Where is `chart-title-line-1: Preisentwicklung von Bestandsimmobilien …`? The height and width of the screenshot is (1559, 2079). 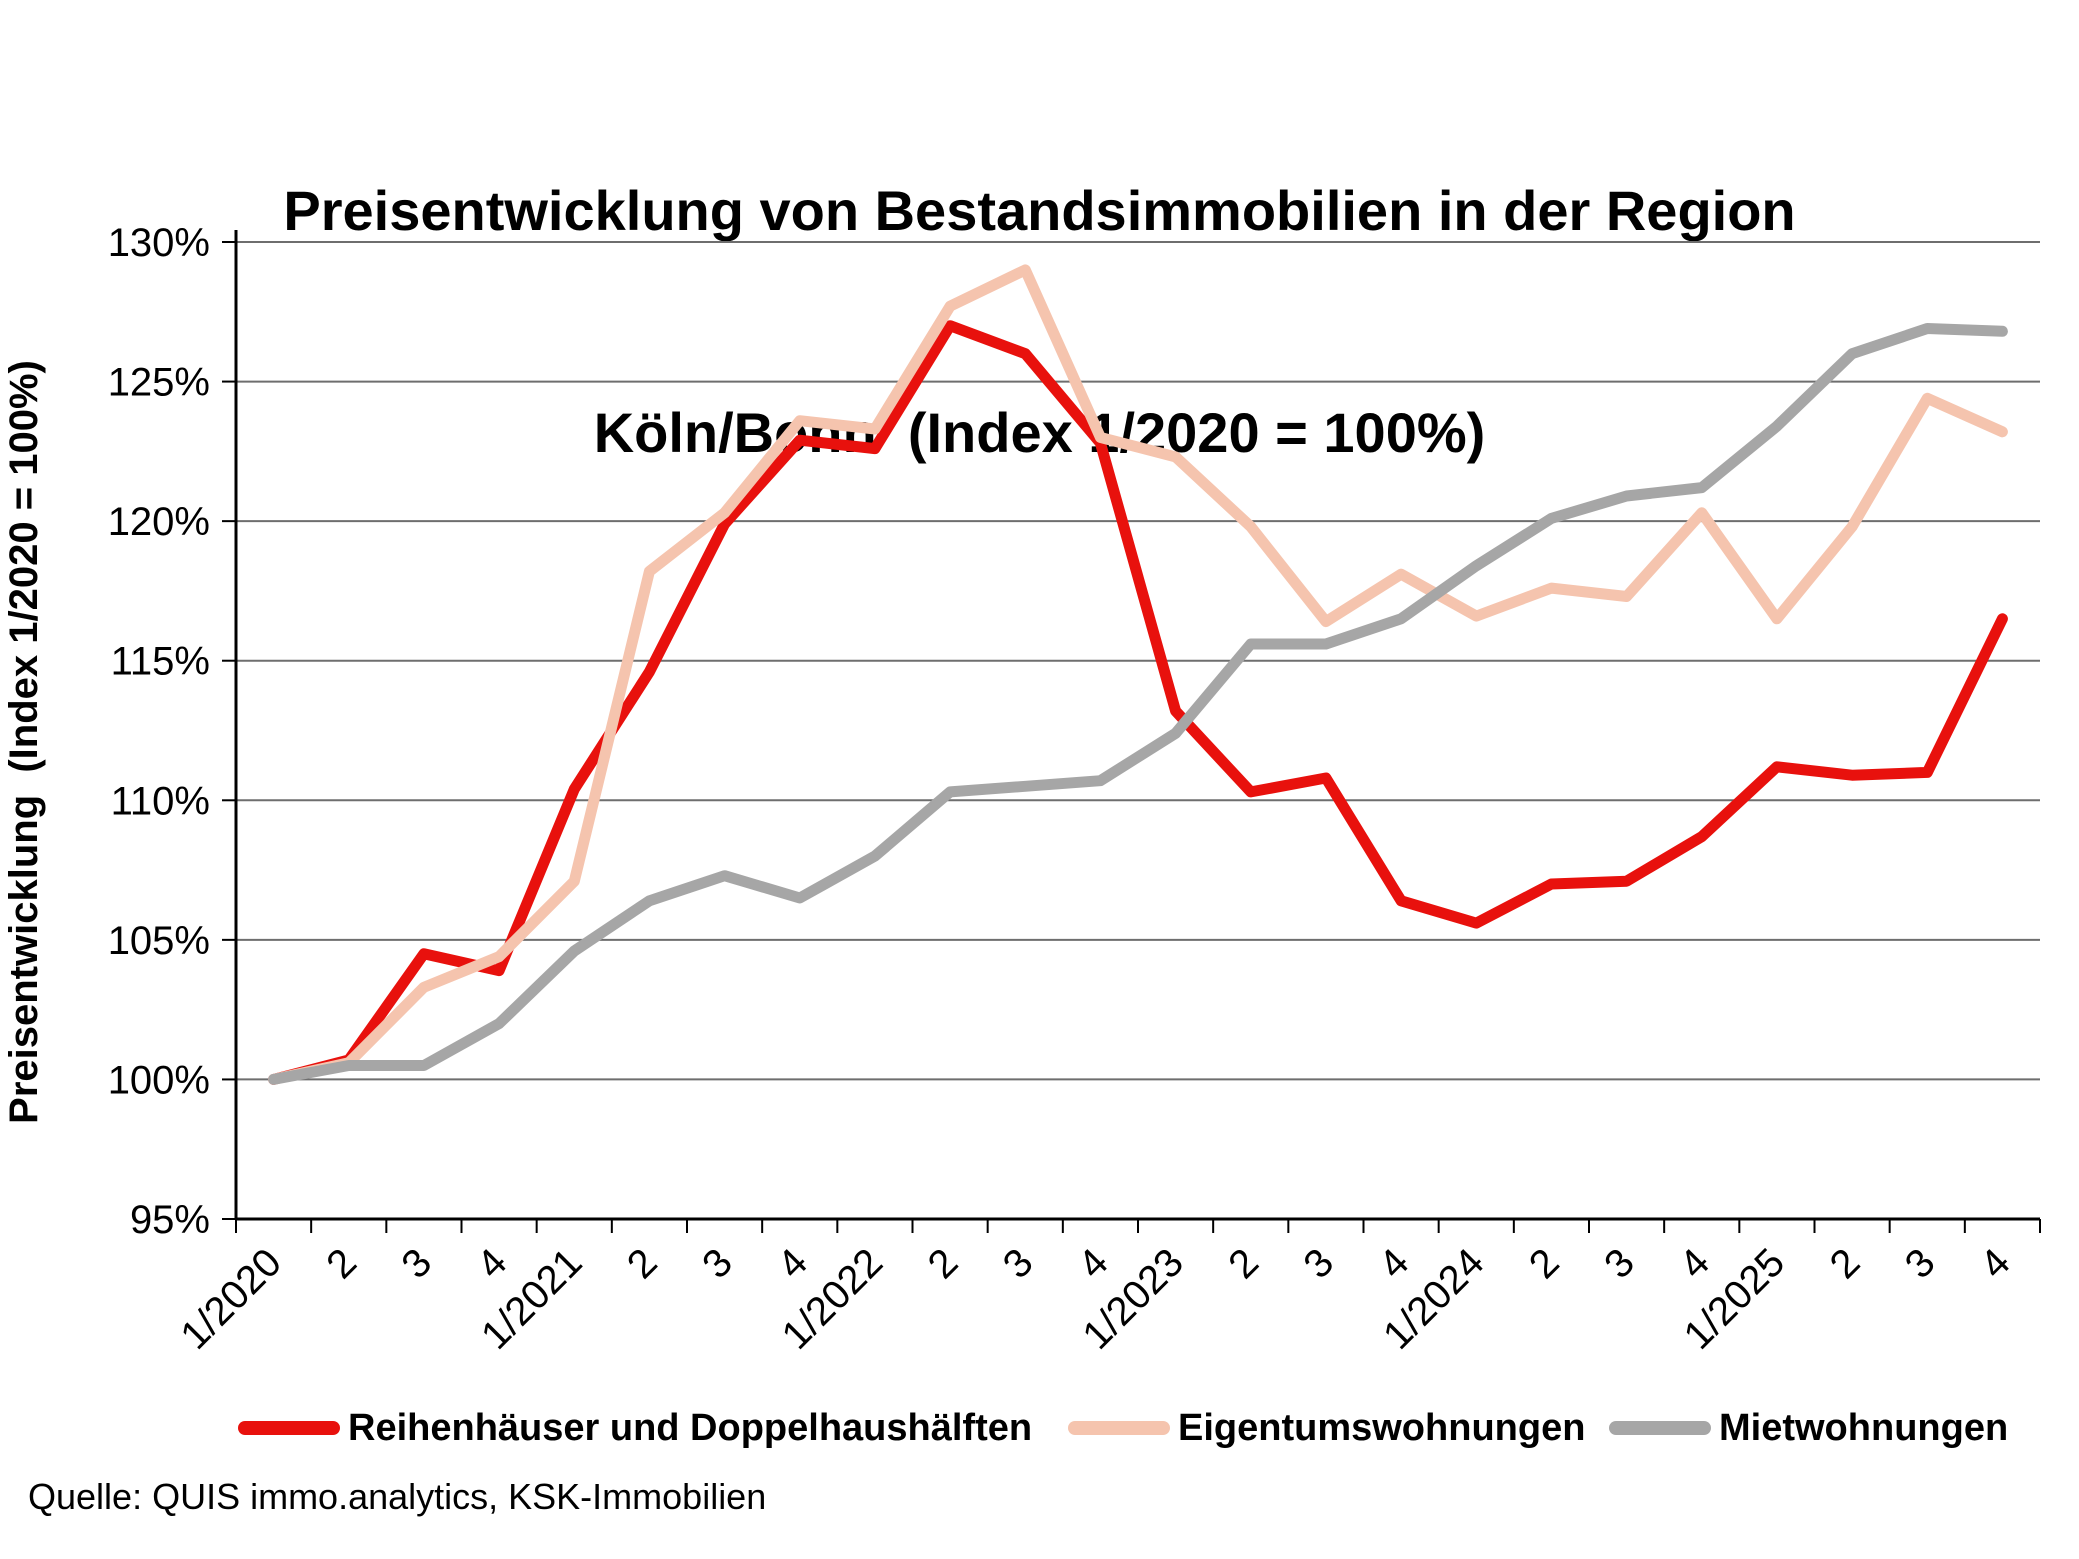
chart-title-line-1: Preisentwicklung von Bestandsimmobilien … is located at coordinates (1039, 210).